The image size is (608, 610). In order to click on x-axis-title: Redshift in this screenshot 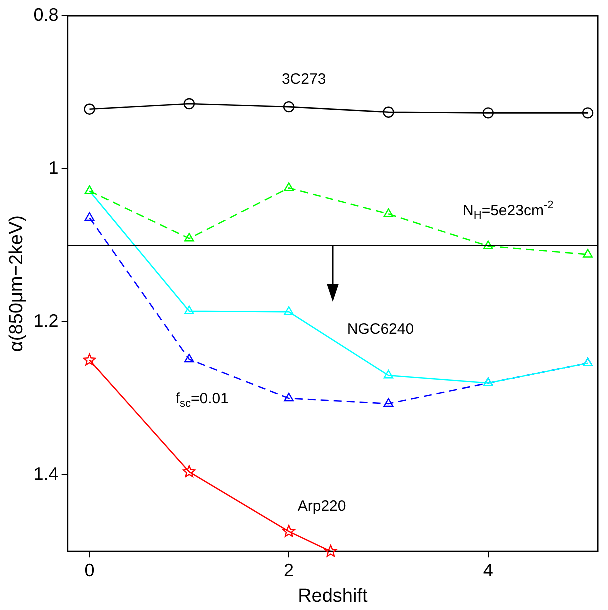, I will do `click(333, 596)`.